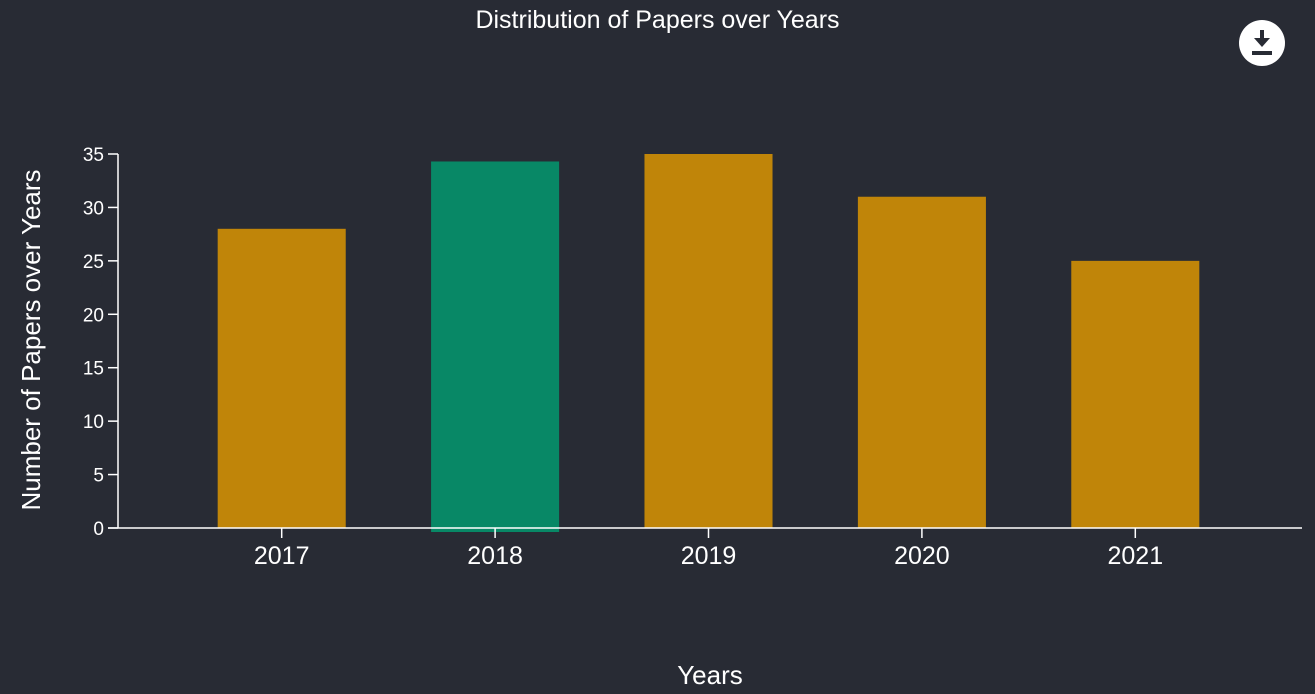  I want to click on x-tick-label: 2020, so click(922, 556).